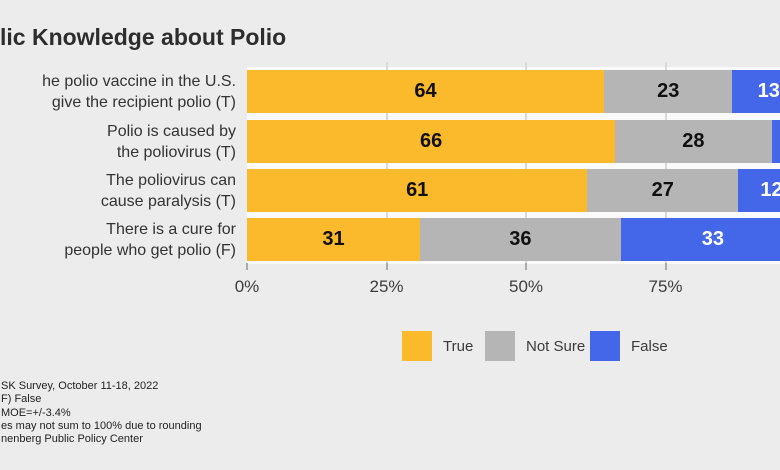 This screenshot has width=780, height=470. Describe the element at coordinates (770, 190) in the screenshot. I see `bar-value-label: 12` at that location.